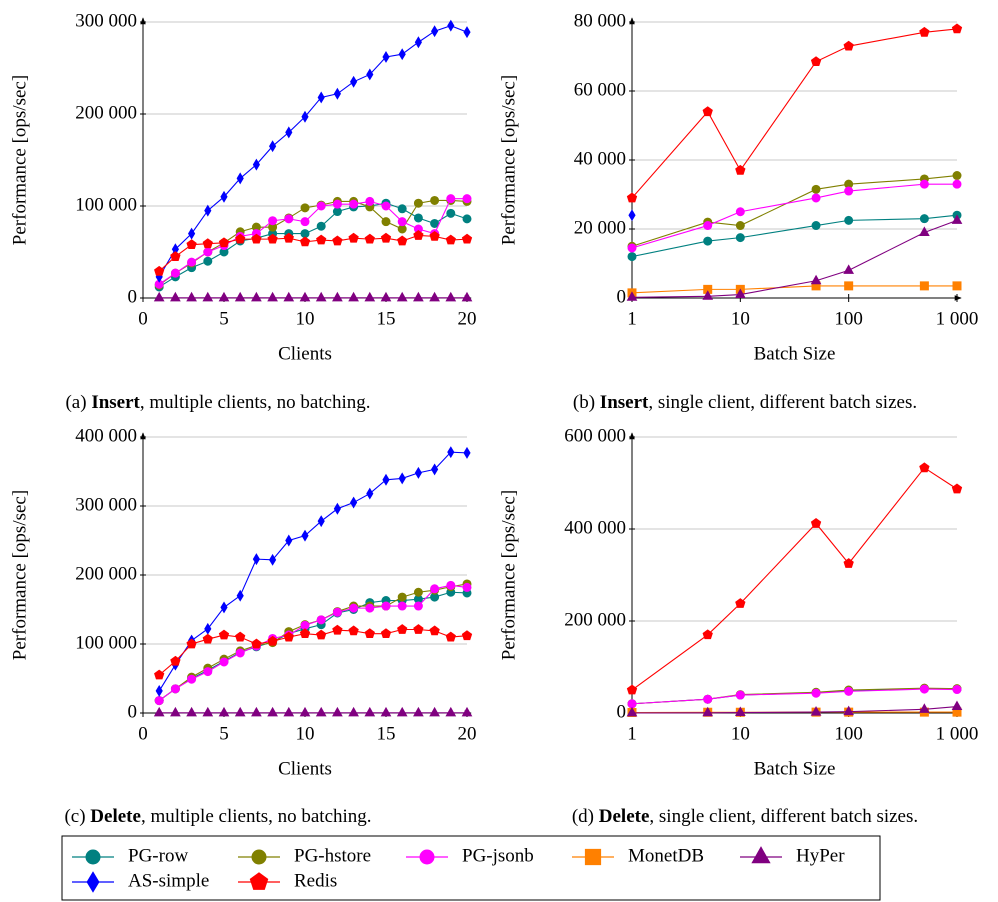 The width and height of the screenshot is (998, 902). What do you see at coordinates (783, 816) in the screenshot?
I see `caption-text: , single client, different batch sizes.` at bounding box center [783, 816].